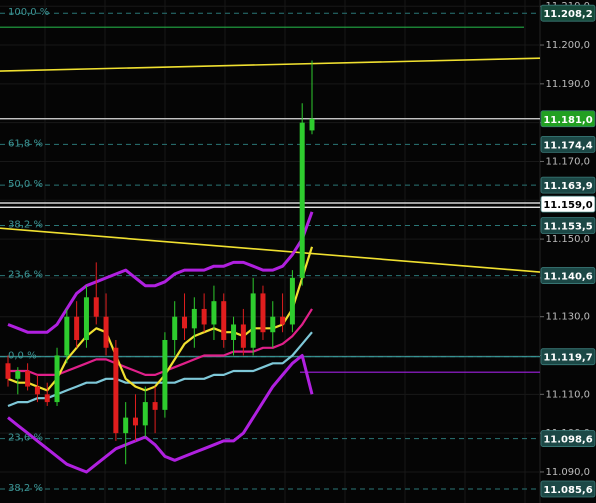 The height and width of the screenshot is (503, 596). What do you see at coordinates (25, 184) in the screenshot?
I see `fib-label: 50,0 %` at bounding box center [25, 184].